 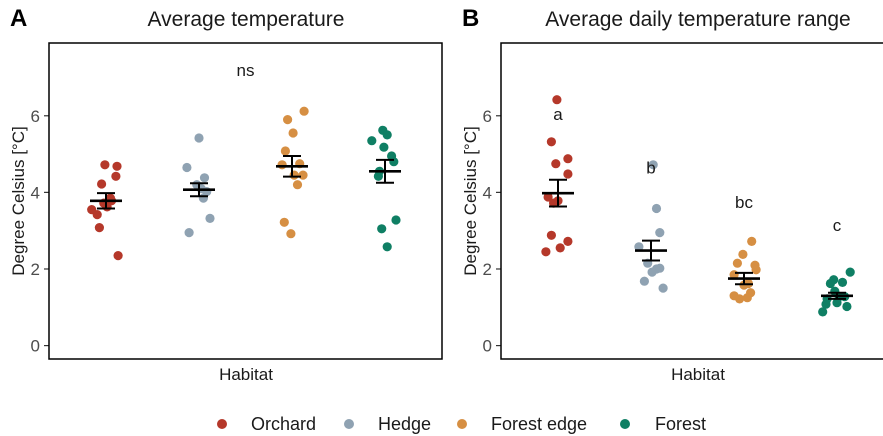 I want to click on legend-label-hedge: Hedge, so click(x=404, y=424).